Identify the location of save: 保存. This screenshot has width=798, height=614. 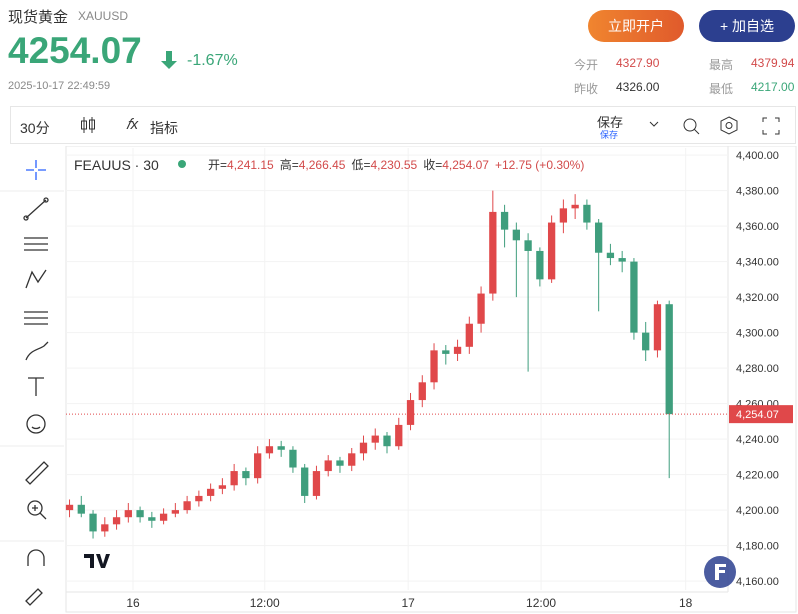
(610, 122).